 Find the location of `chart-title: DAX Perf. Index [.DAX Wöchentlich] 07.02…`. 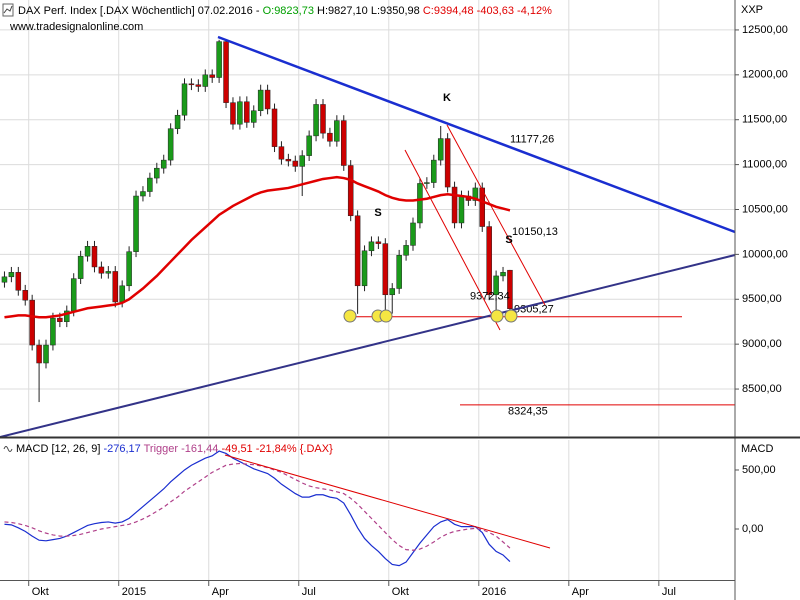

chart-title: DAX Perf. Index [.DAX Wöchentlich] 07.02… is located at coordinates (139, 11).